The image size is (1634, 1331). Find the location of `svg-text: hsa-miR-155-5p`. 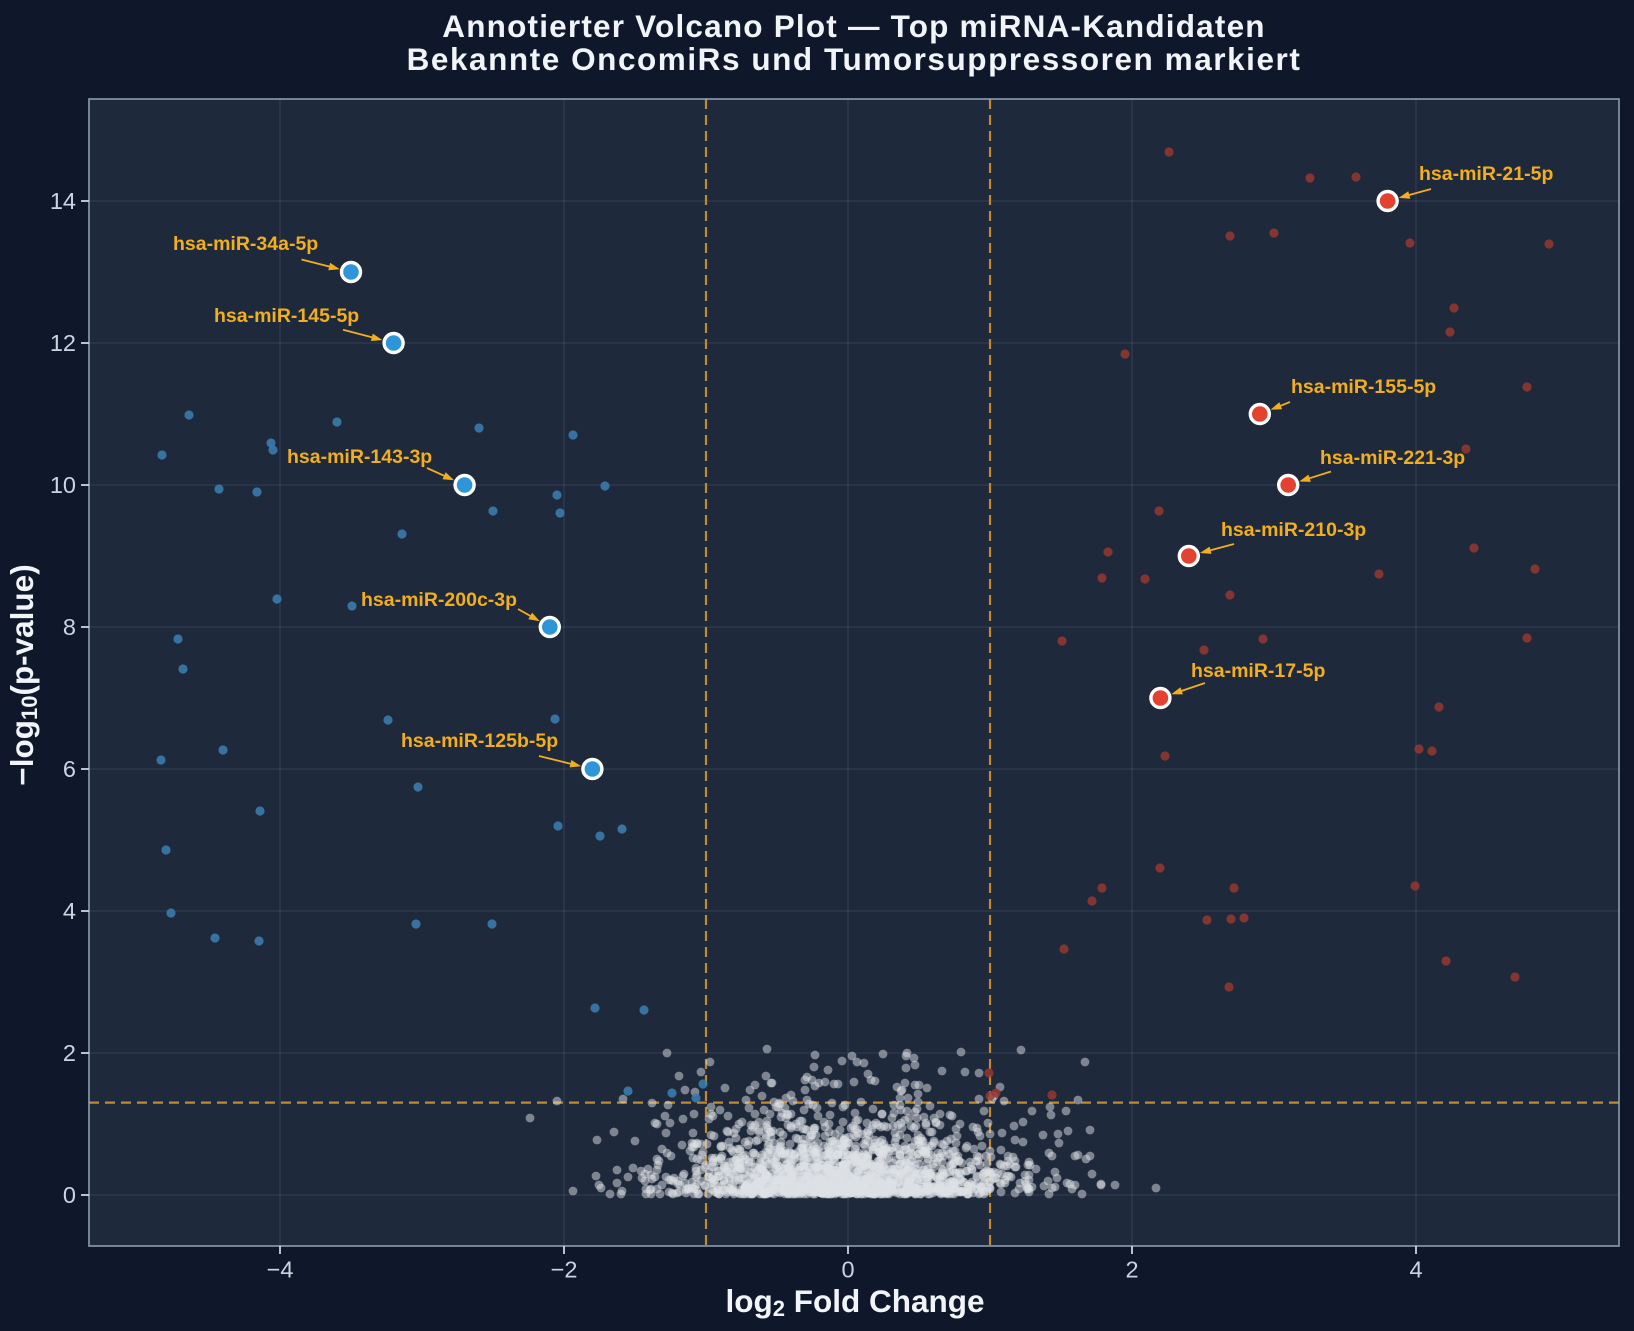

svg-text: hsa-miR-155-5p is located at coordinates (1363, 387).